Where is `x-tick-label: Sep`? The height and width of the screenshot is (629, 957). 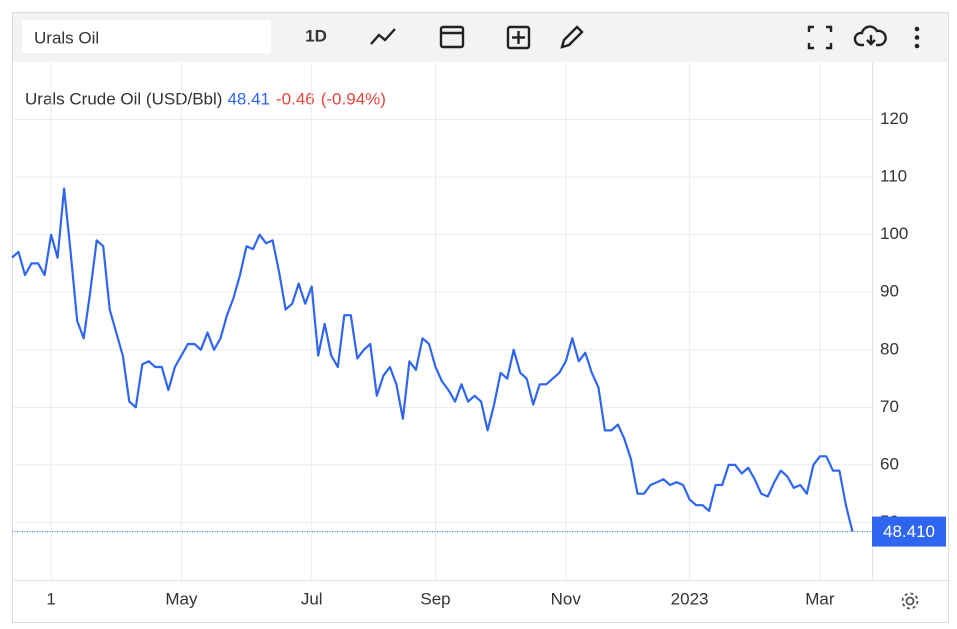 x-tick-label: Sep is located at coordinates (435, 598).